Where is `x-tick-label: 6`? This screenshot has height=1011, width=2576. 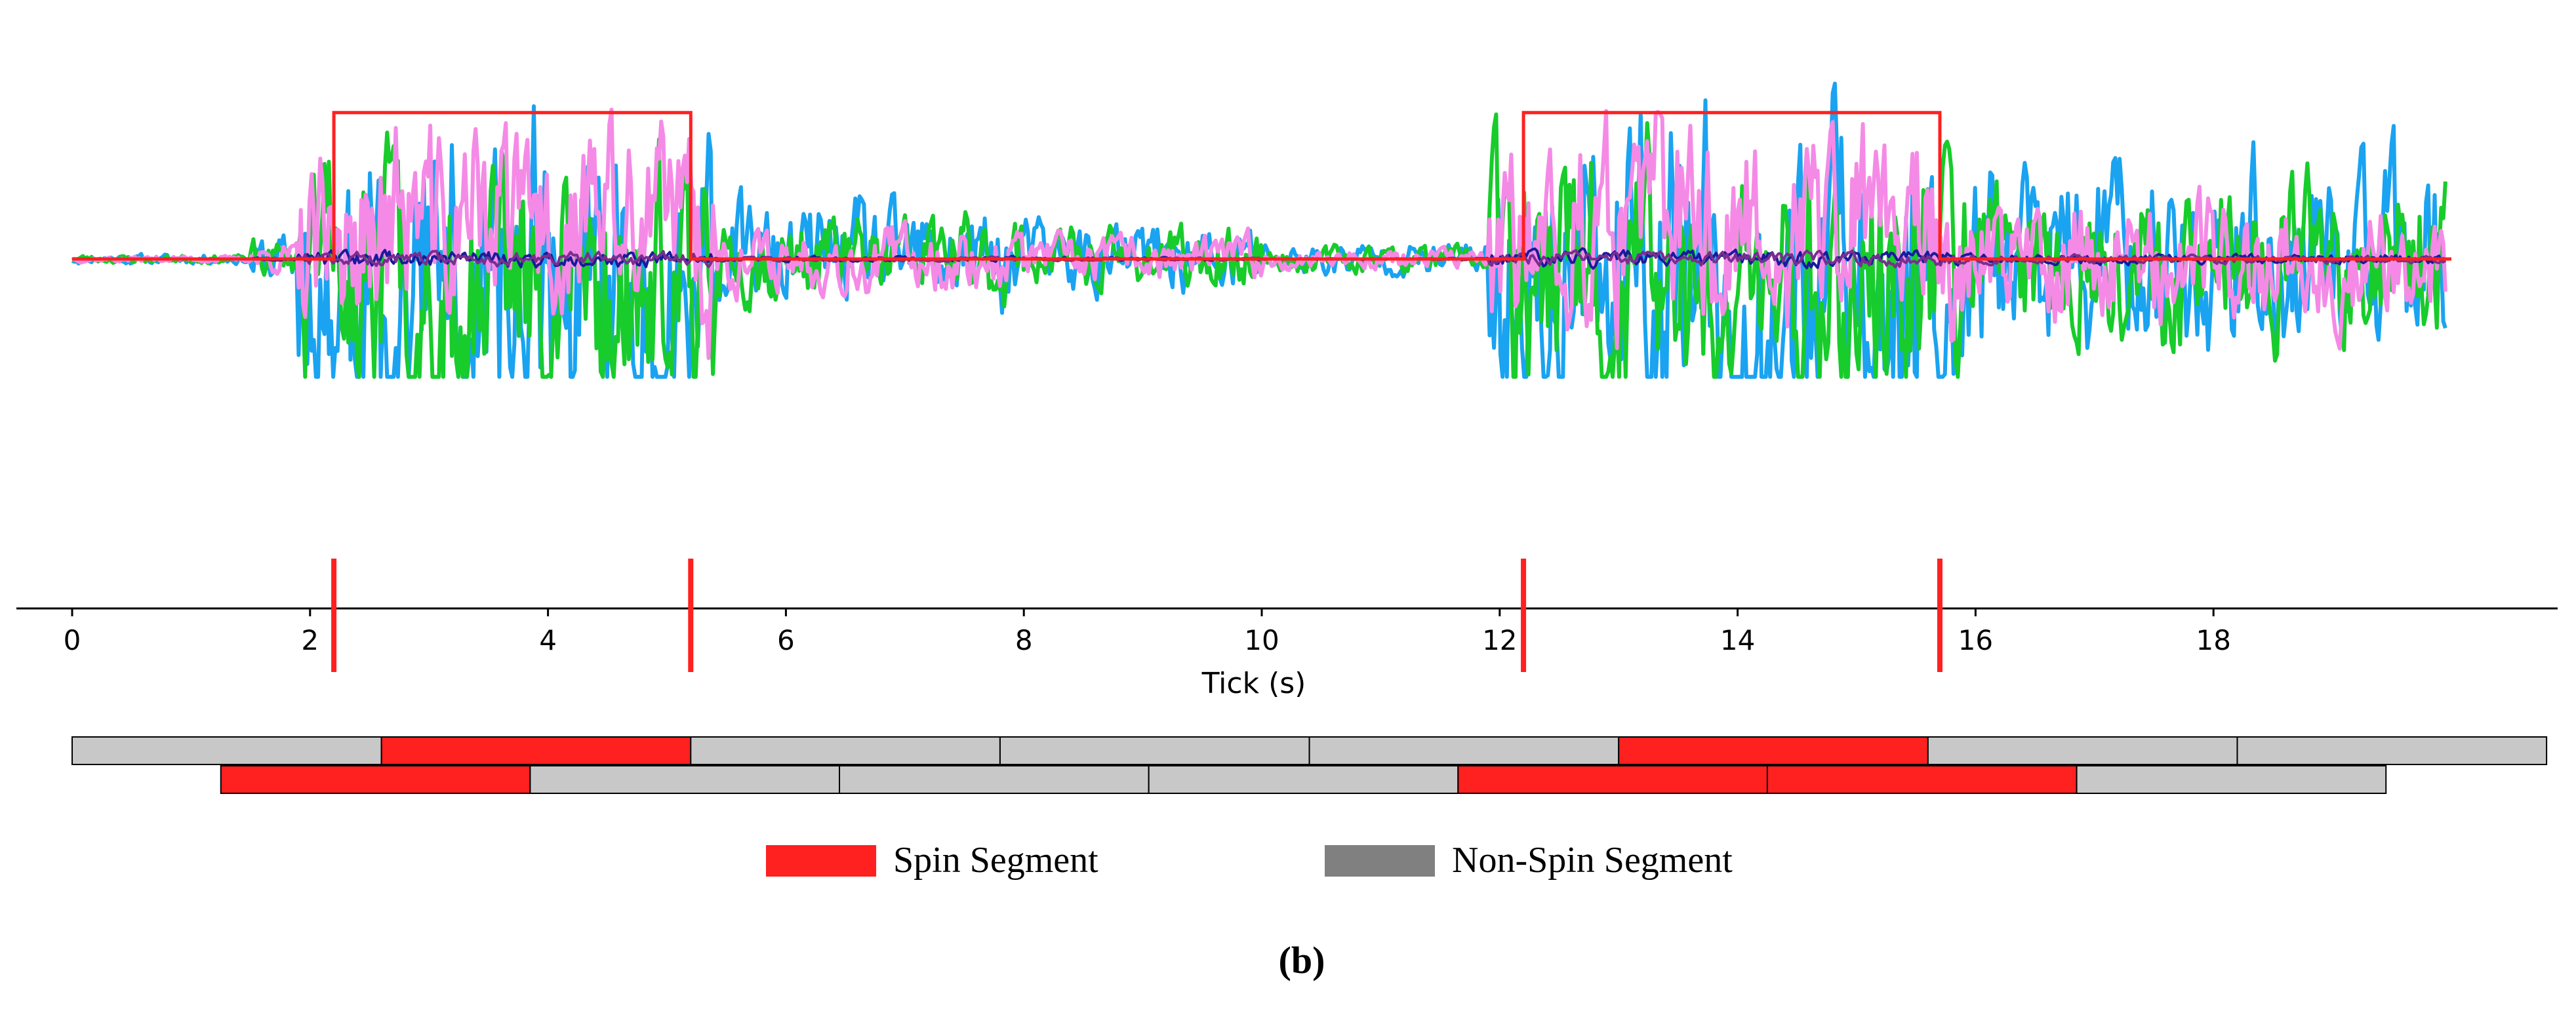
x-tick-label: 6 is located at coordinates (786, 640).